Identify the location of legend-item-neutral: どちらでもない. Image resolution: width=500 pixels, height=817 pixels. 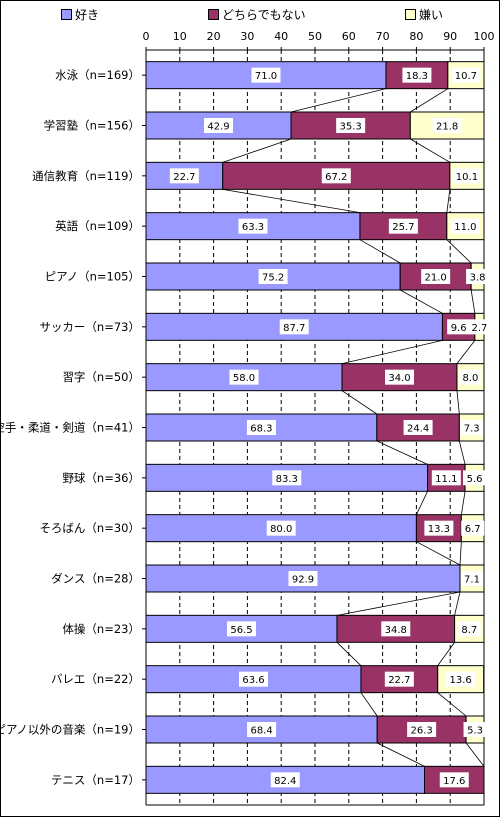
(257, 14).